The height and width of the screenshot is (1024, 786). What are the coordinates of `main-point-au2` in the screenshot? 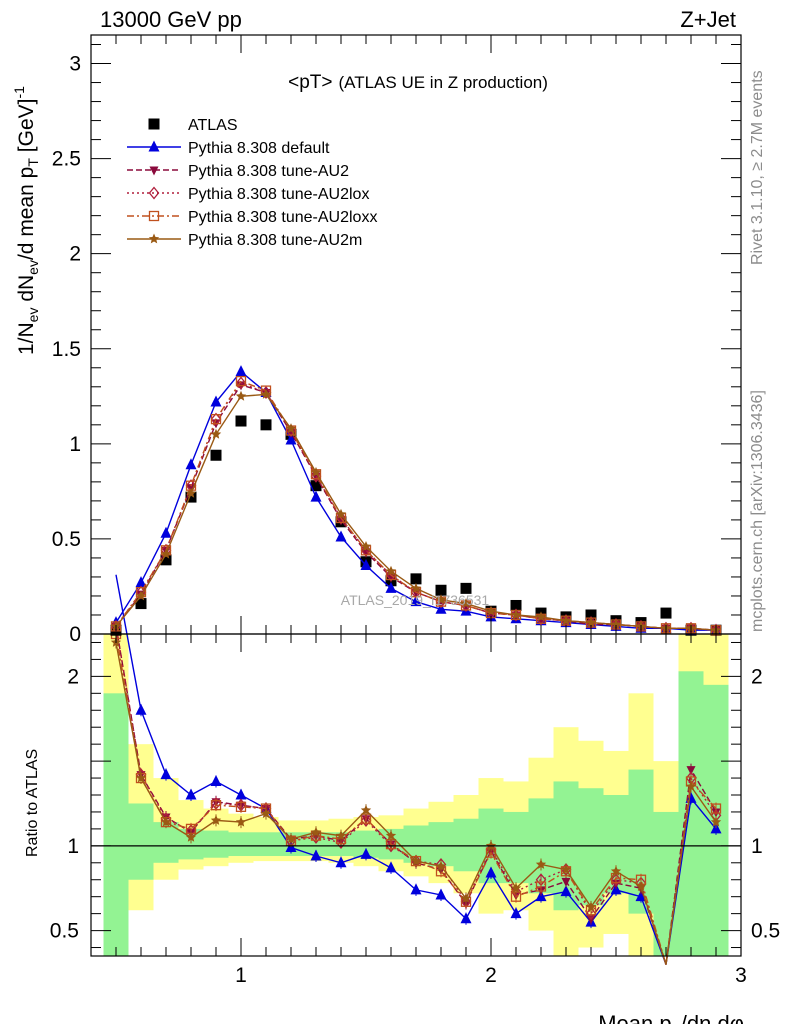 It's located at (391, 578).